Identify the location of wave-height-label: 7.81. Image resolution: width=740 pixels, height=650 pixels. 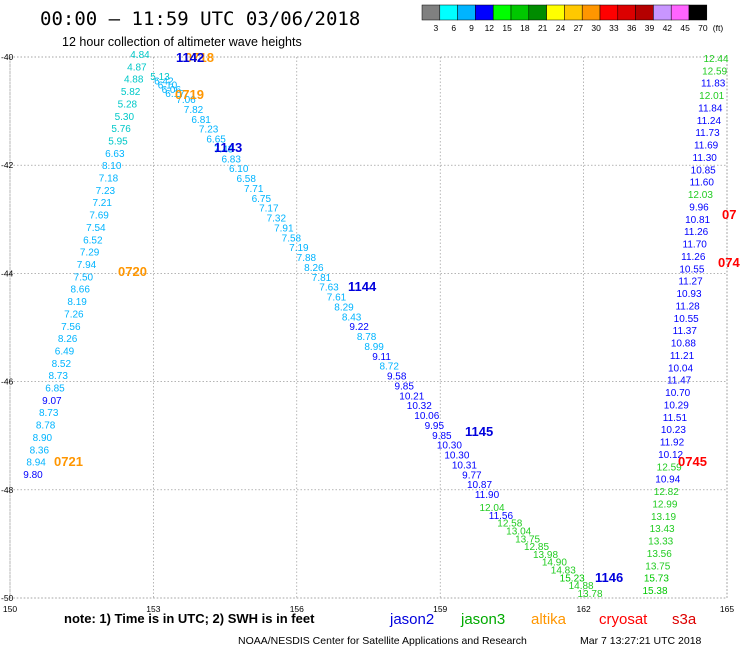
(322, 278).